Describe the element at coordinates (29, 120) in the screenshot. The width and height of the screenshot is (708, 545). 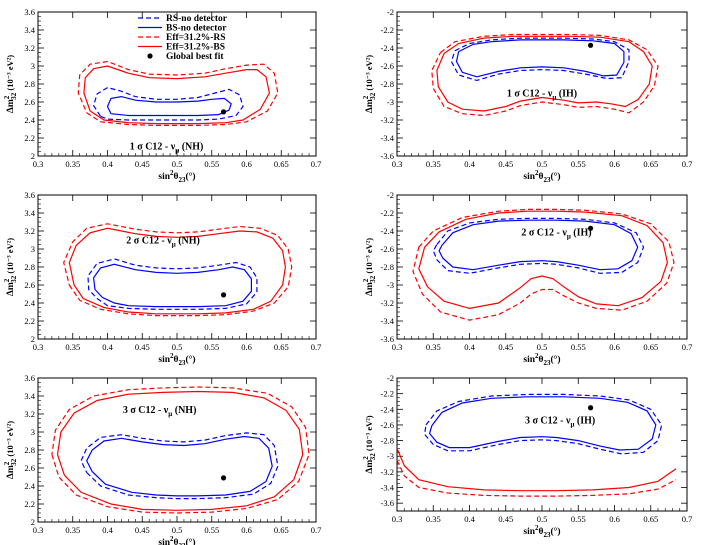
I see `y-tick-label: 2.4` at that location.